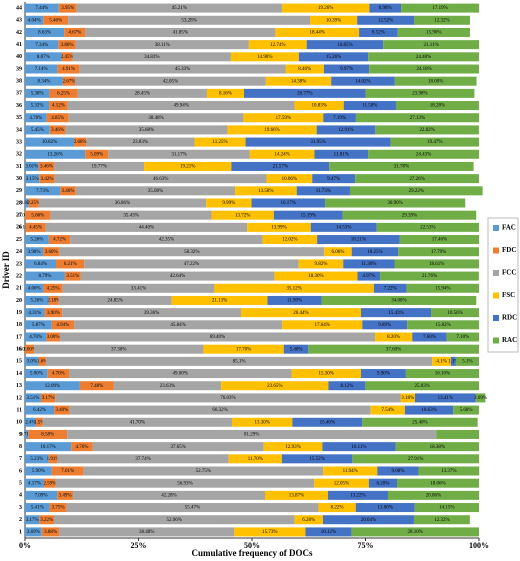 The height and width of the screenshot is (561, 520). I want to click on data-label: 3.95%, so click(67, 8).